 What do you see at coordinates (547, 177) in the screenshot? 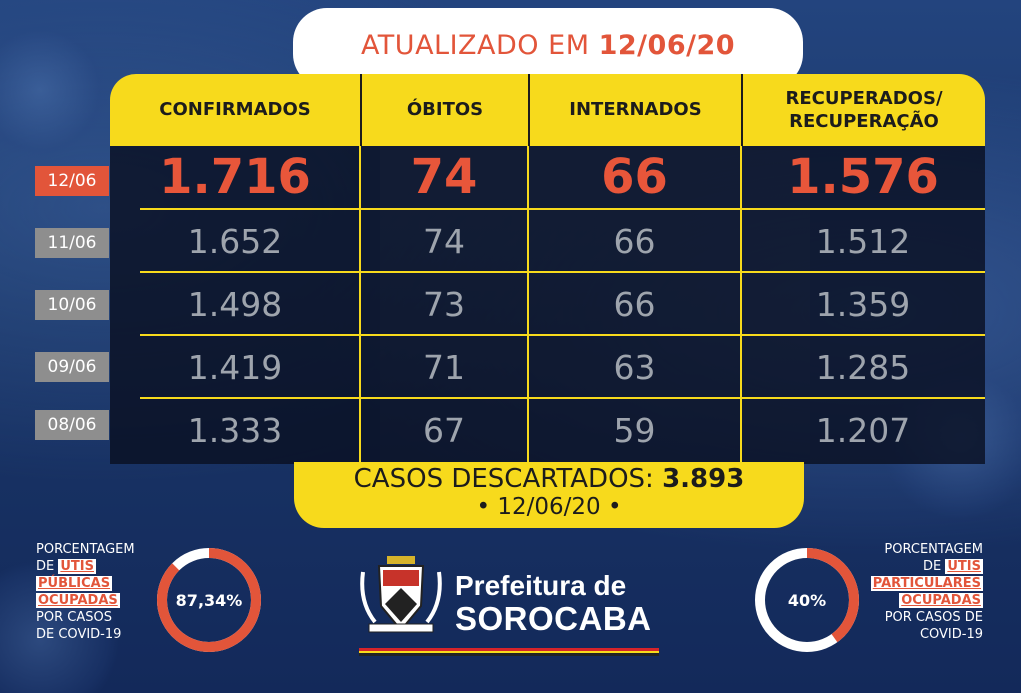
I see `table-row-current: 1.716 74 66 1.576` at bounding box center [547, 177].